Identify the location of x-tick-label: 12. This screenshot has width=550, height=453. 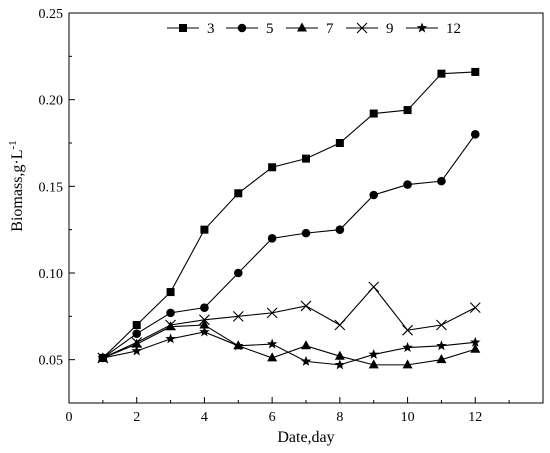
(475, 417).